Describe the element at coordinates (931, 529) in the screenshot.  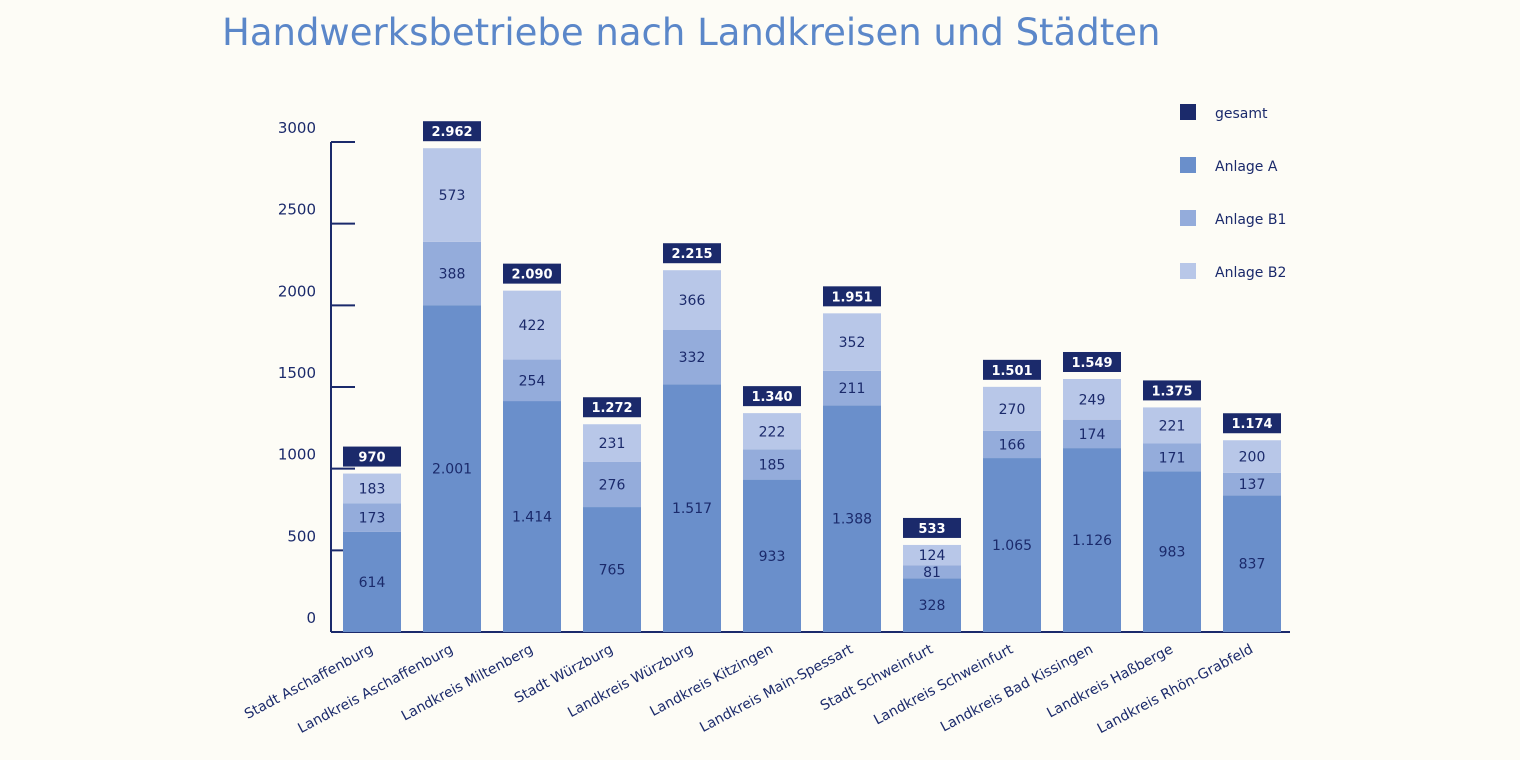
I see `total-value-label: 533` at that location.